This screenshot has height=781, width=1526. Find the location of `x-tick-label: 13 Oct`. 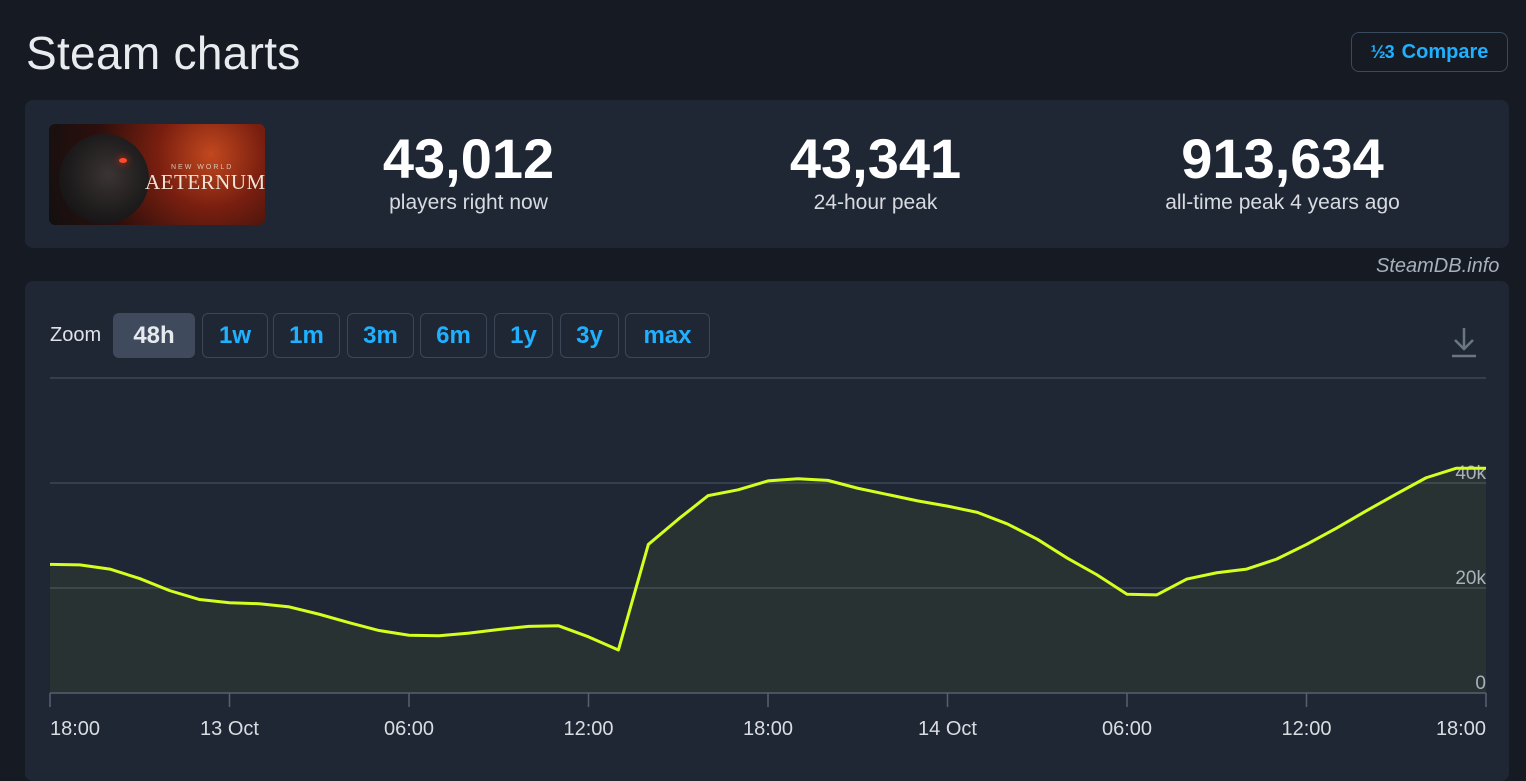

x-tick-label: 13 Oct is located at coordinates (229, 729).